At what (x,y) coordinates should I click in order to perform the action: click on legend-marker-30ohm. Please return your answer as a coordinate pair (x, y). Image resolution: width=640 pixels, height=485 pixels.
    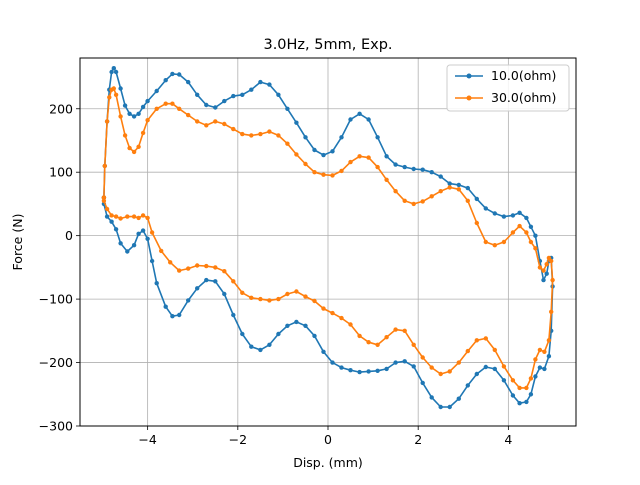
    Looking at the image, I should click on (469, 98).